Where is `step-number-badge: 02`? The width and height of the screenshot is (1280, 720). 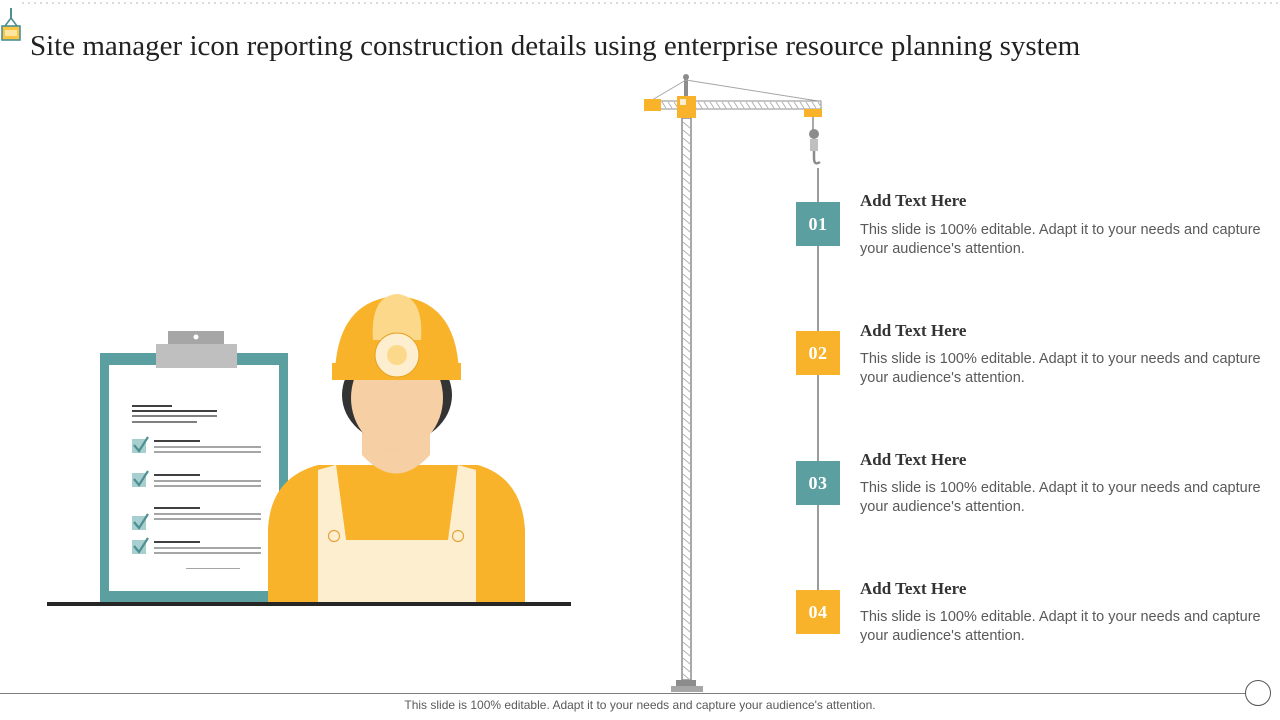
step-number-badge: 02 is located at coordinates (818, 353).